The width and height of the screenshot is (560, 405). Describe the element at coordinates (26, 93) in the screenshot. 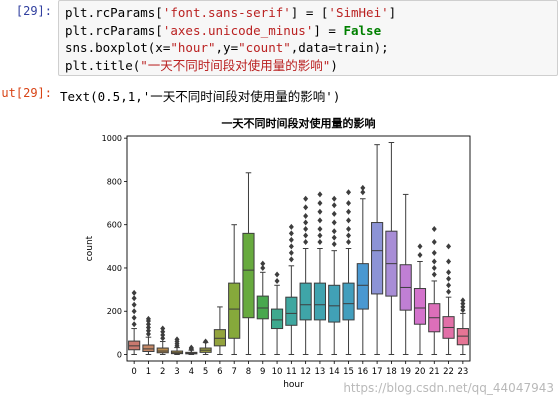

I see `output-prompt: ut[29]:` at that location.